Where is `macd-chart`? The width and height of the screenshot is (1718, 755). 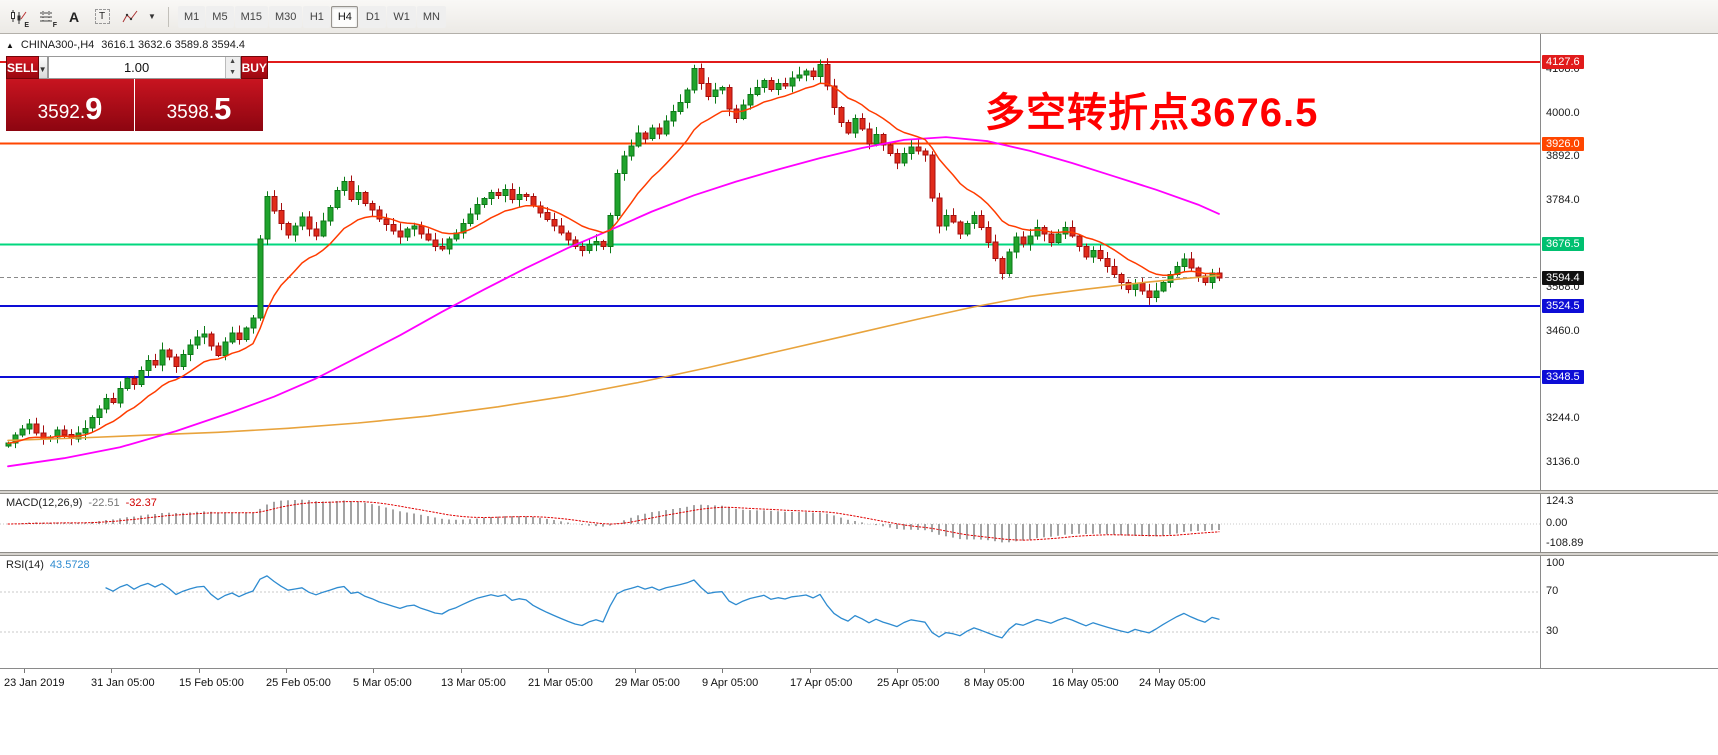
macd-chart is located at coordinates (770, 521).